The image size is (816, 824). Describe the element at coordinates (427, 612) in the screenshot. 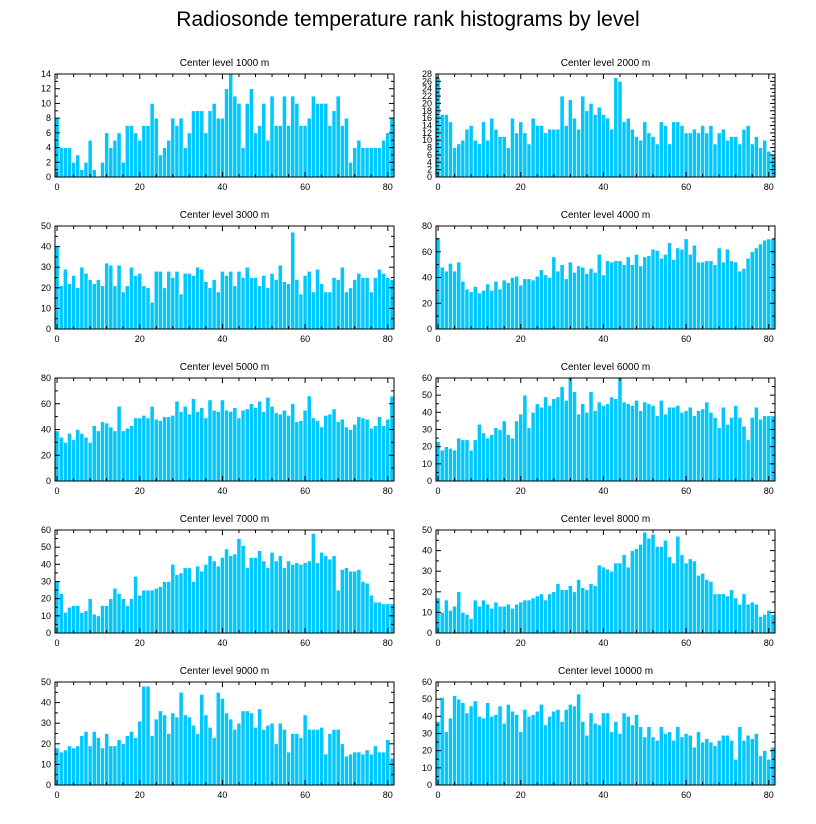

I see `y-tick-label: 10` at that location.